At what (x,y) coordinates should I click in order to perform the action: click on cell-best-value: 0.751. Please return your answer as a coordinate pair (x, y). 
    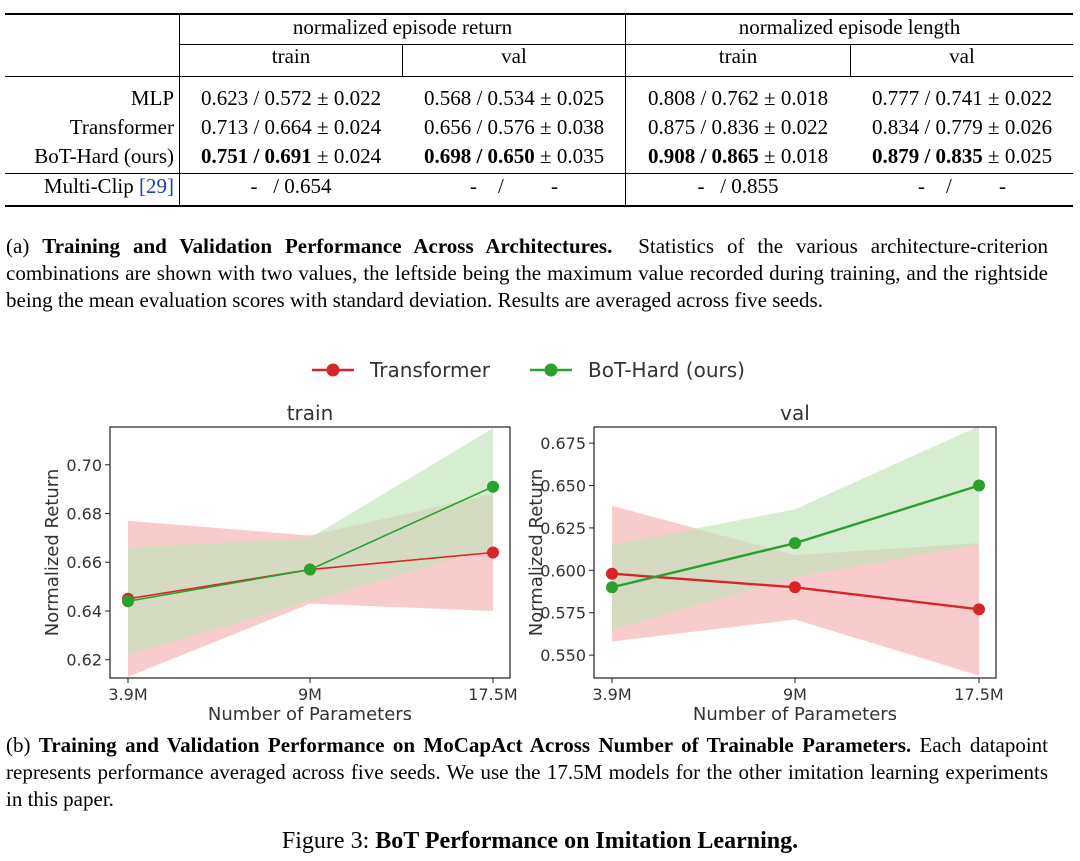
    Looking at the image, I should click on (224, 156).